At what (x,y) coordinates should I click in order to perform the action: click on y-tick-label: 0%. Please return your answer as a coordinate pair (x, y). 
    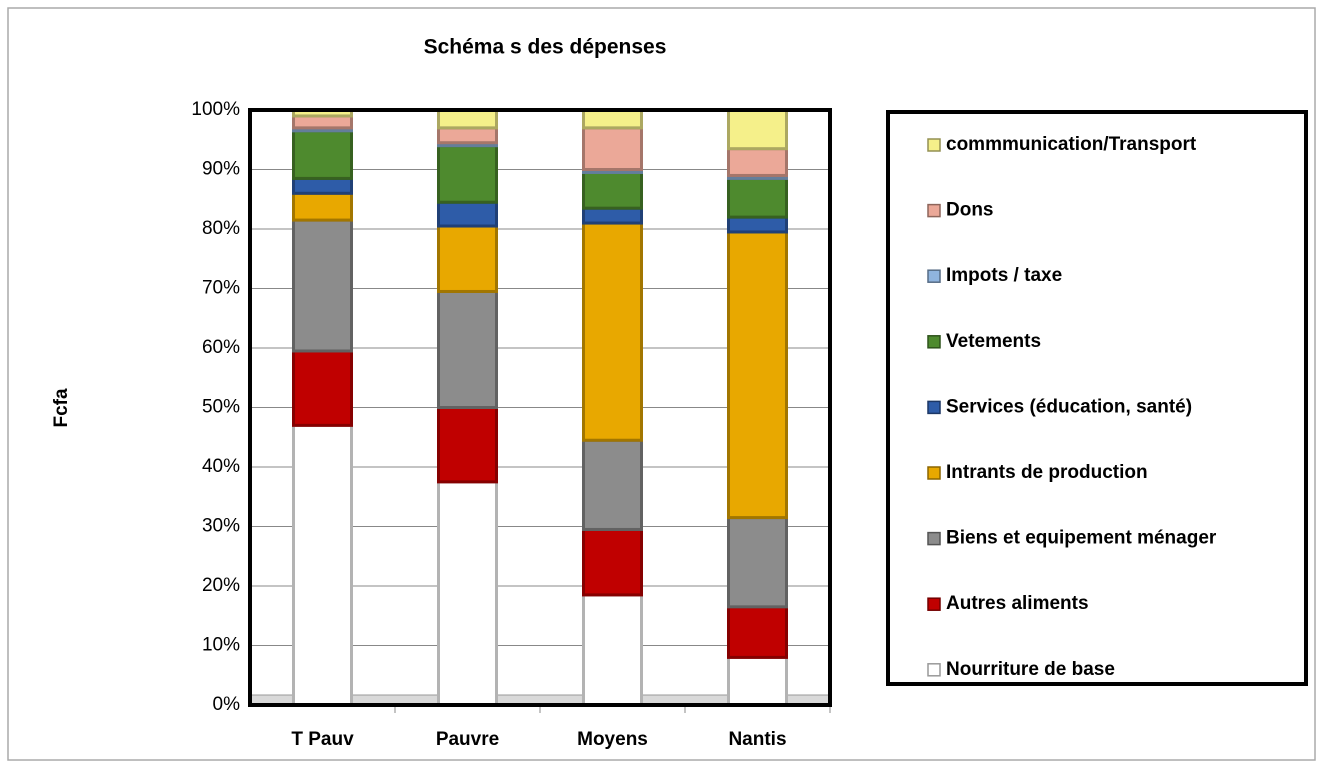
    Looking at the image, I should click on (227, 704).